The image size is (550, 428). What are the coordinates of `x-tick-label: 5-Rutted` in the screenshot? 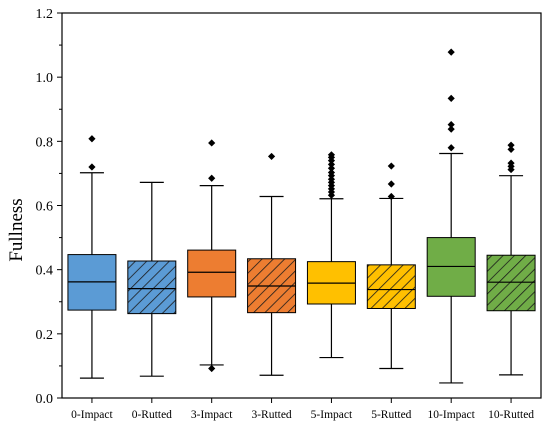 It's located at (391, 415).